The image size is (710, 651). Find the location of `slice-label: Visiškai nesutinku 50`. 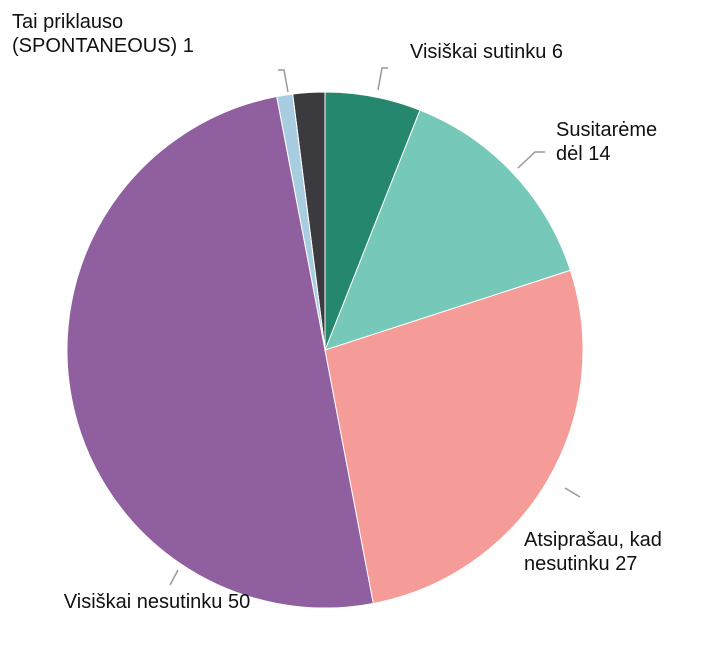

slice-label: Visiškai nesutinku 50 is located at coordinates (157, 602).